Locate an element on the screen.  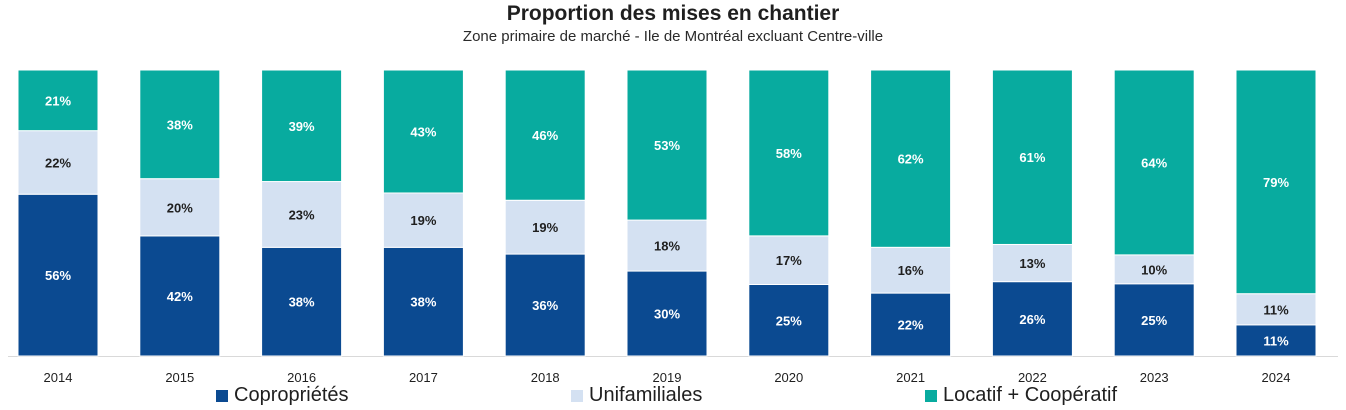
data-label-2020-1: 17% is located at coordinates (789, 260).